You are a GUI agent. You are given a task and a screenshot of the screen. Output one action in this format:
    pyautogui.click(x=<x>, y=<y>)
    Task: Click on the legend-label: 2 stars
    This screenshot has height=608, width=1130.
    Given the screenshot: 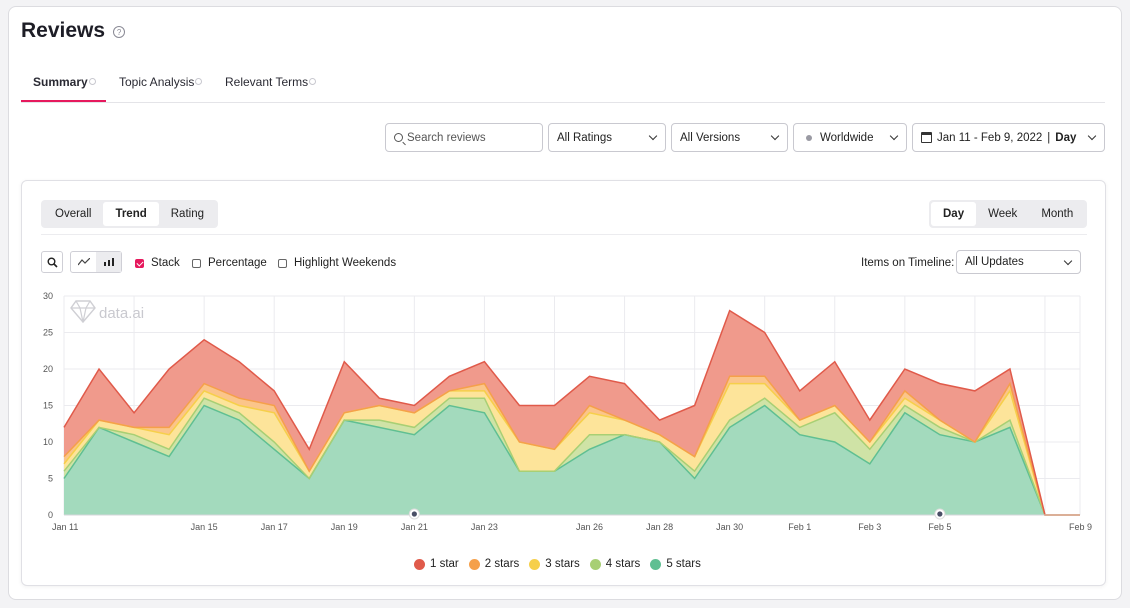 What is the action you would take?
    pyautogui.click(x=502, y=564)
    